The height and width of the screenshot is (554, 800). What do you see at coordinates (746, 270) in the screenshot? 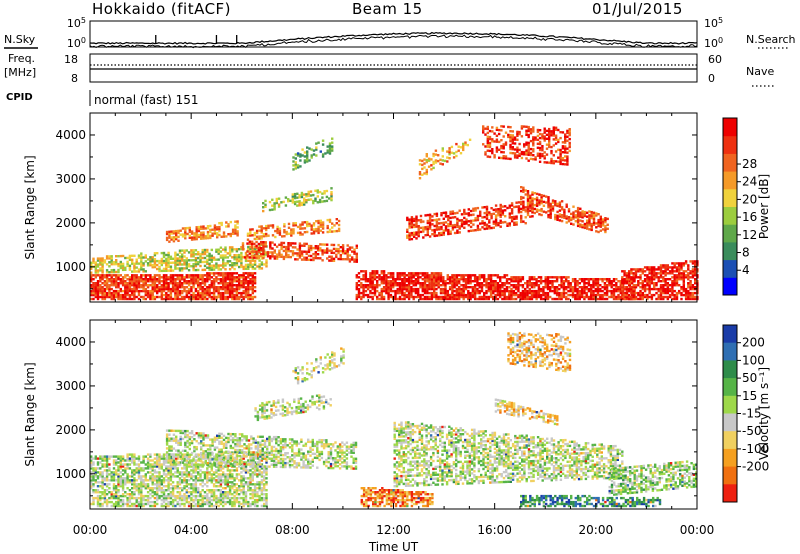
I see `power-colorbar-tick-label: 4` at bounding box center [746, 270].